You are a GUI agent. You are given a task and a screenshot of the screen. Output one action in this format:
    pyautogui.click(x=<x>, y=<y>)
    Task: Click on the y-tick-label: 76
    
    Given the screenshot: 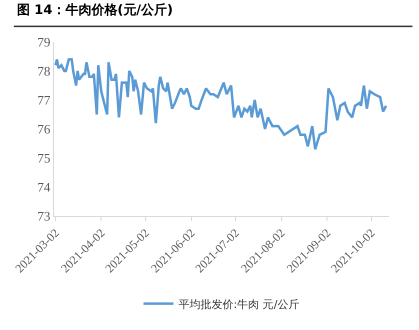 What is the action you would take?
    pyautogui.click(x=44, y=129)
    